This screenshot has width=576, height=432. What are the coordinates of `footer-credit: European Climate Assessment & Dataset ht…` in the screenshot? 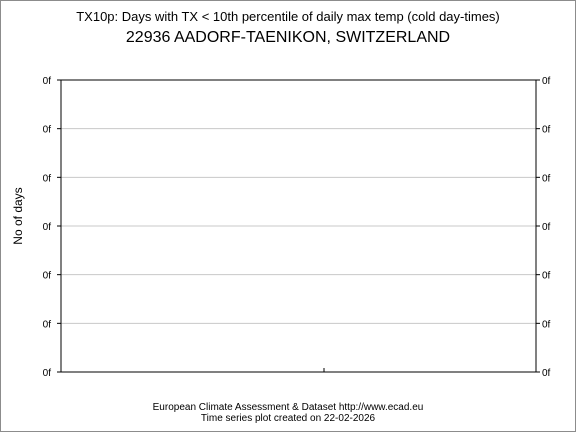 It's located at (288, 407).